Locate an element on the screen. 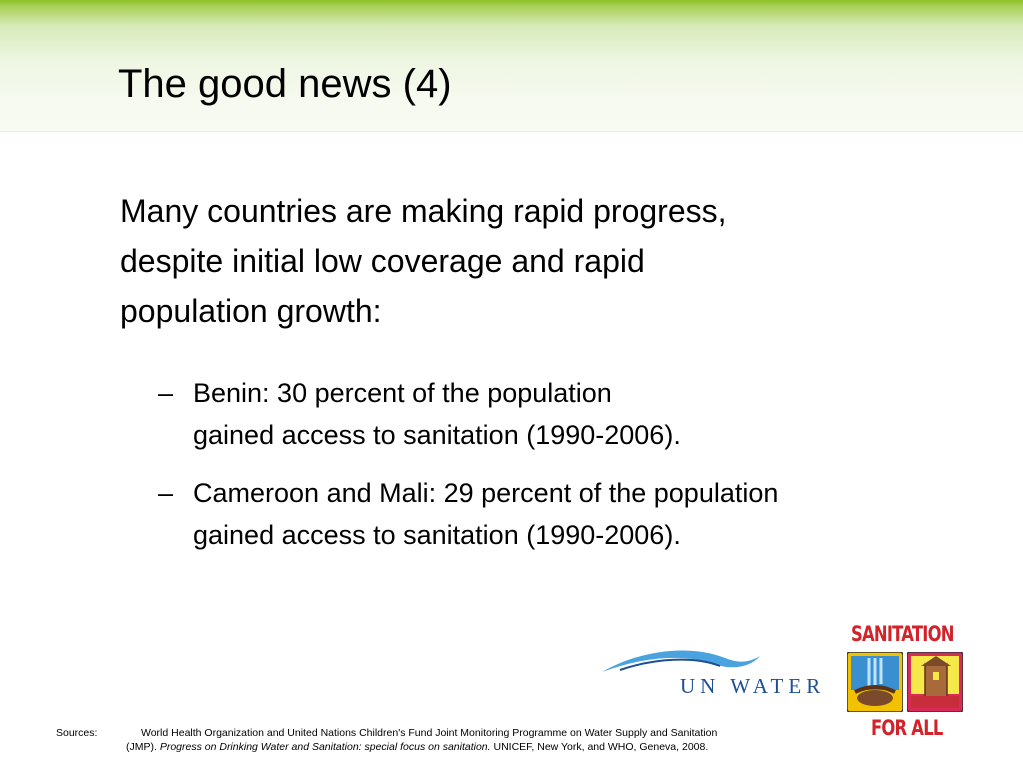 Image resolution: width=1023 pixels, height=767 pixels. latrine-icon is located at coordinates (935, 682).